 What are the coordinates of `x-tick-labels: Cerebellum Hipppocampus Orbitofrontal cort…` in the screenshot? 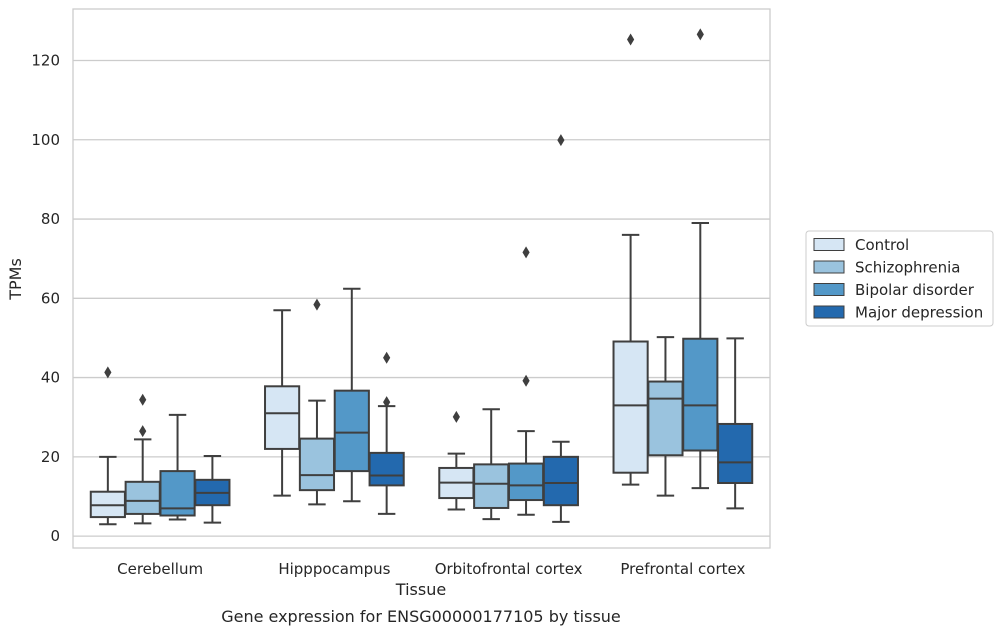 It's located at (431, 569).